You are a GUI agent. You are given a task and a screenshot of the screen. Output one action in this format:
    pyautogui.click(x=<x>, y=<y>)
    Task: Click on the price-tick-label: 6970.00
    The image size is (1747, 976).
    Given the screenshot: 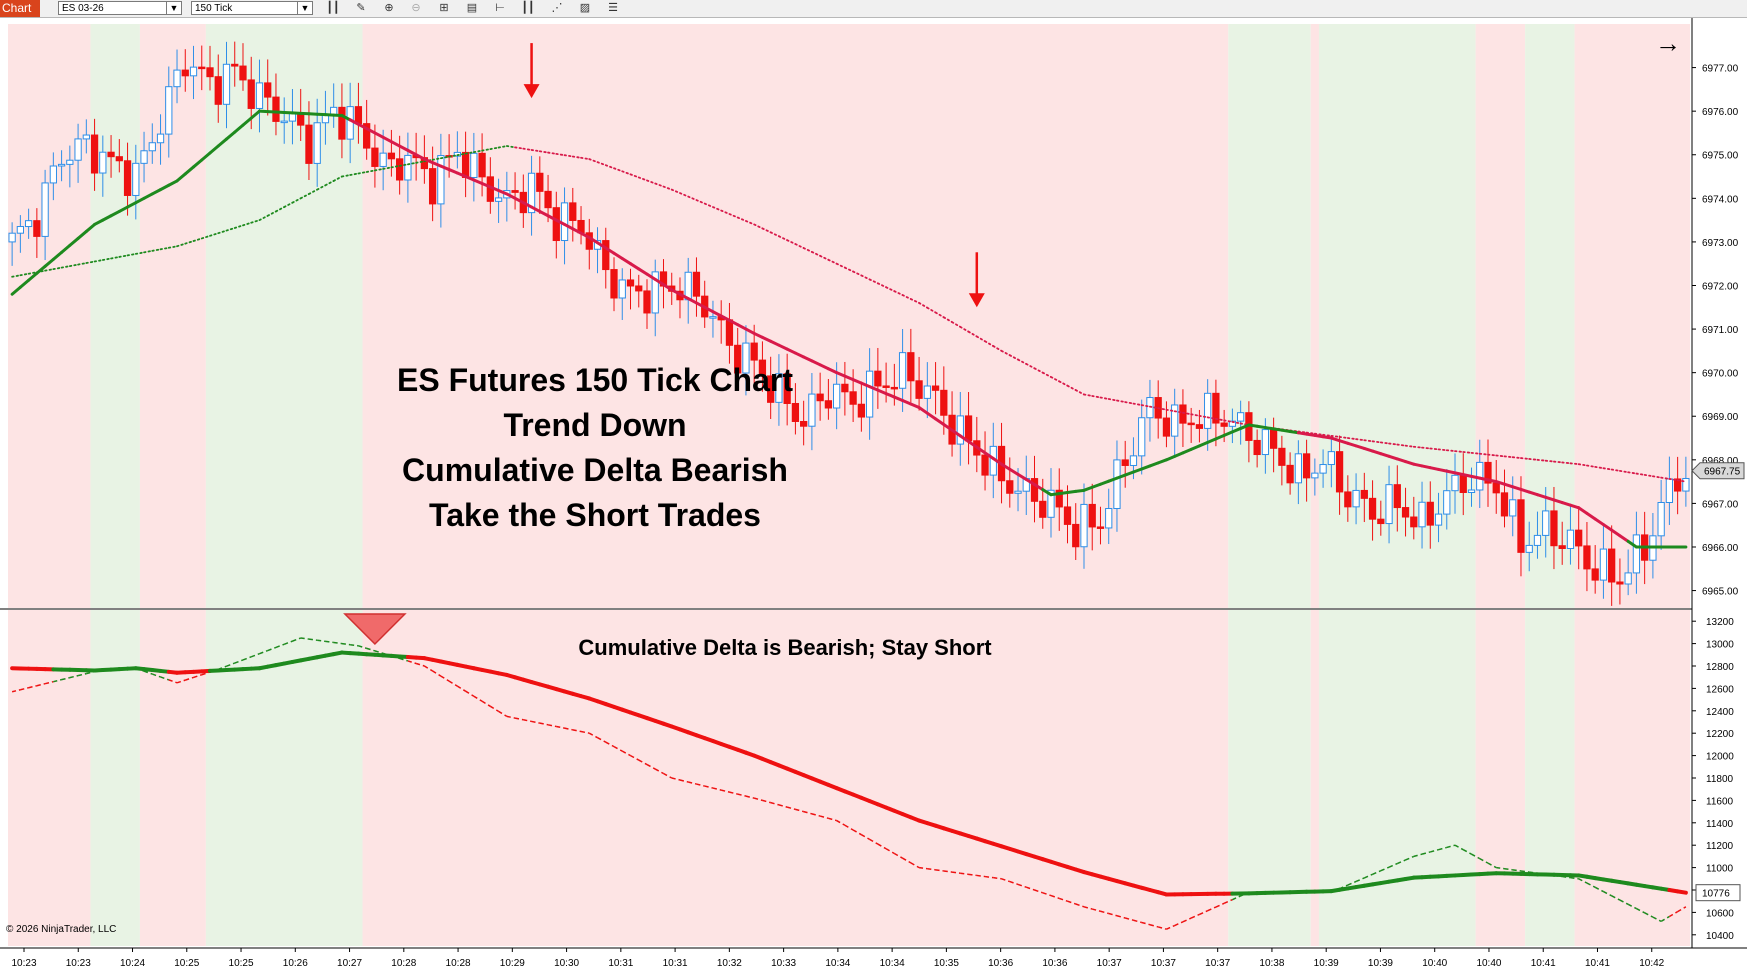 What is the action you would take?
    pyautogui.click(x=1720, y=374)
    